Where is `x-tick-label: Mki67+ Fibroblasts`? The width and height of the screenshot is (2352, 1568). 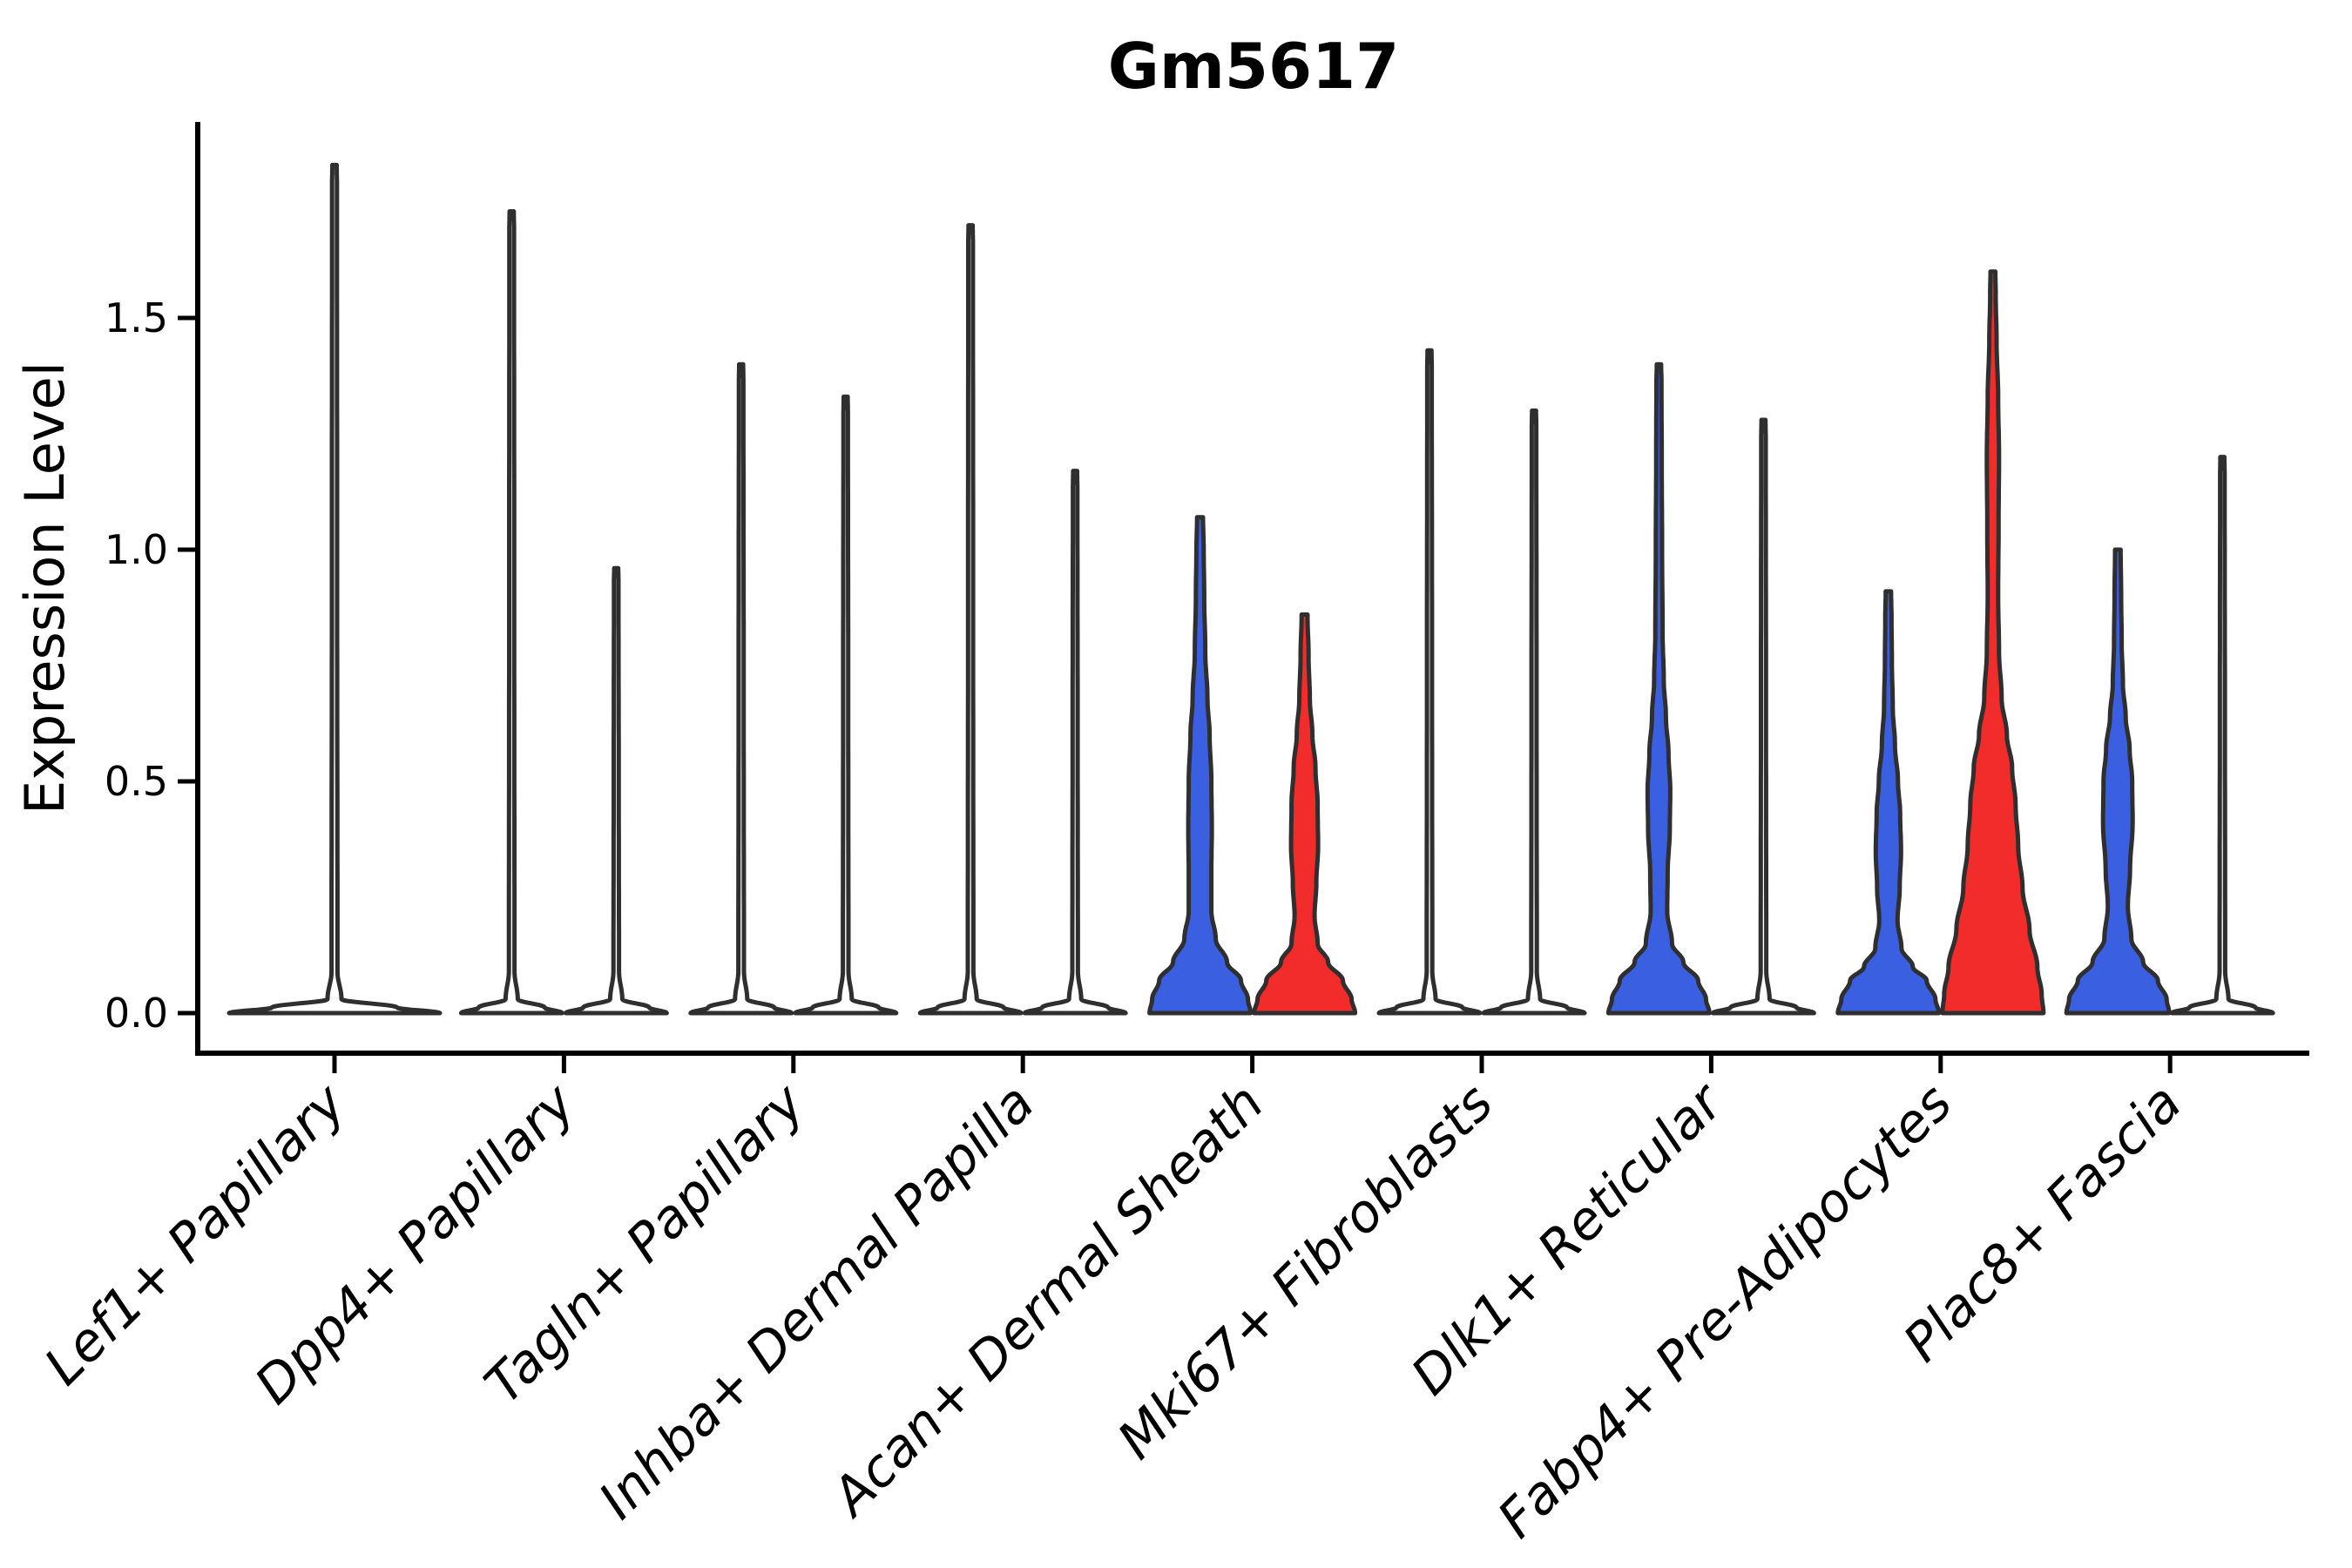
x-tick-label: Mki67+ Fibroblasts is located at coordinates (1305, 1271).